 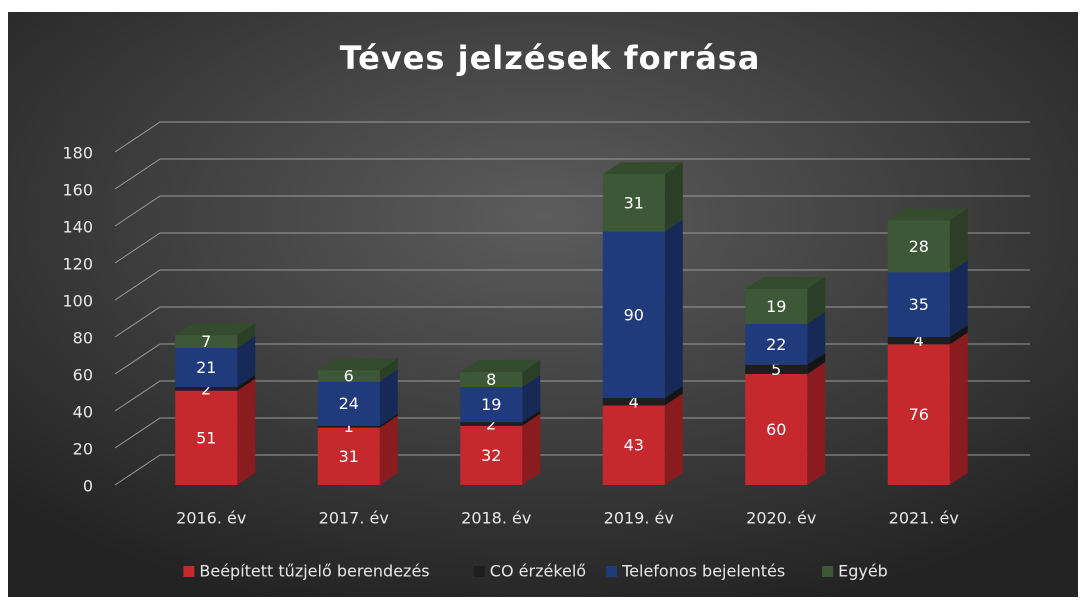 I want to click on x-tick-label: 2019. év, so click(x=639, y=518).